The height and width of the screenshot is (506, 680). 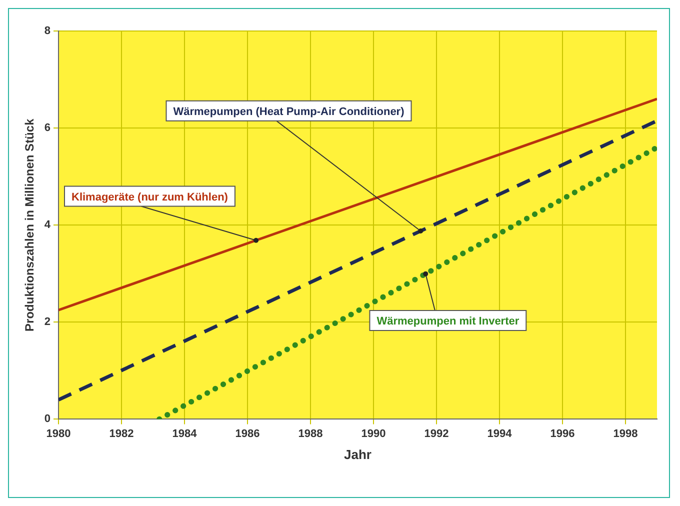 I want to click on x-axis-title: Jahr, so click(x=358, y=454).